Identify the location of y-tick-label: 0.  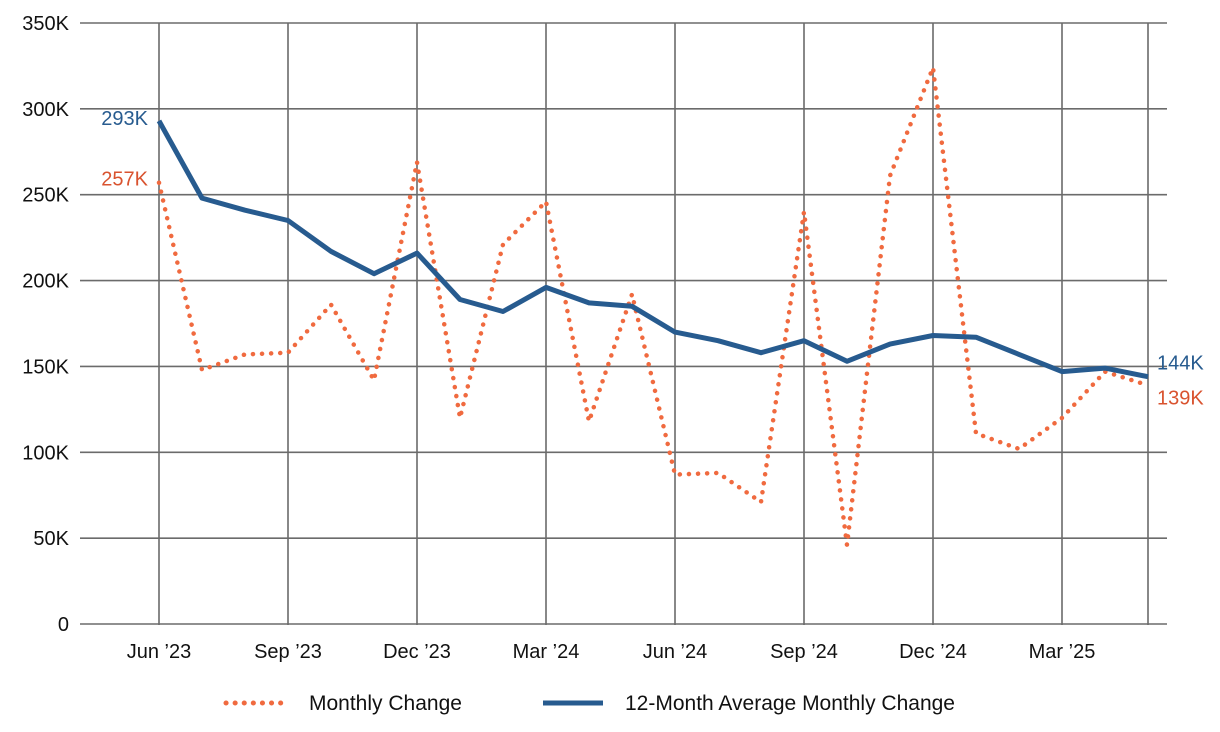
(63, 625).